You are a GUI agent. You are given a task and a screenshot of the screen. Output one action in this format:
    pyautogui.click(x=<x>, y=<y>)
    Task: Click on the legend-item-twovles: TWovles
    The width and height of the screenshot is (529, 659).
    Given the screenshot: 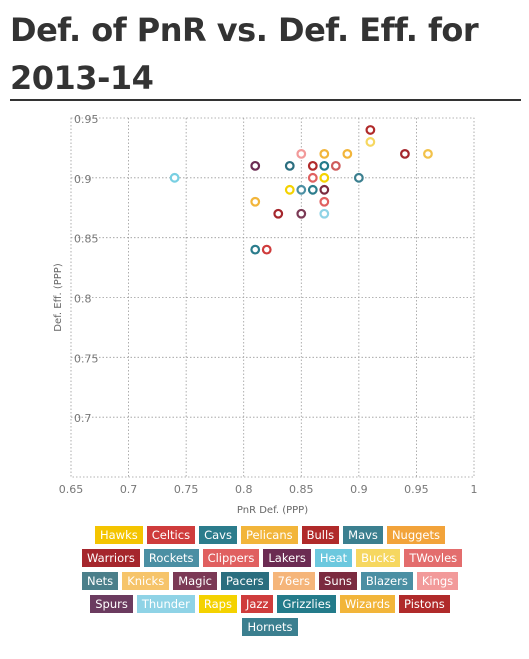 What is the action you would take?
    pyautogui.click(x=433, y=558)
    